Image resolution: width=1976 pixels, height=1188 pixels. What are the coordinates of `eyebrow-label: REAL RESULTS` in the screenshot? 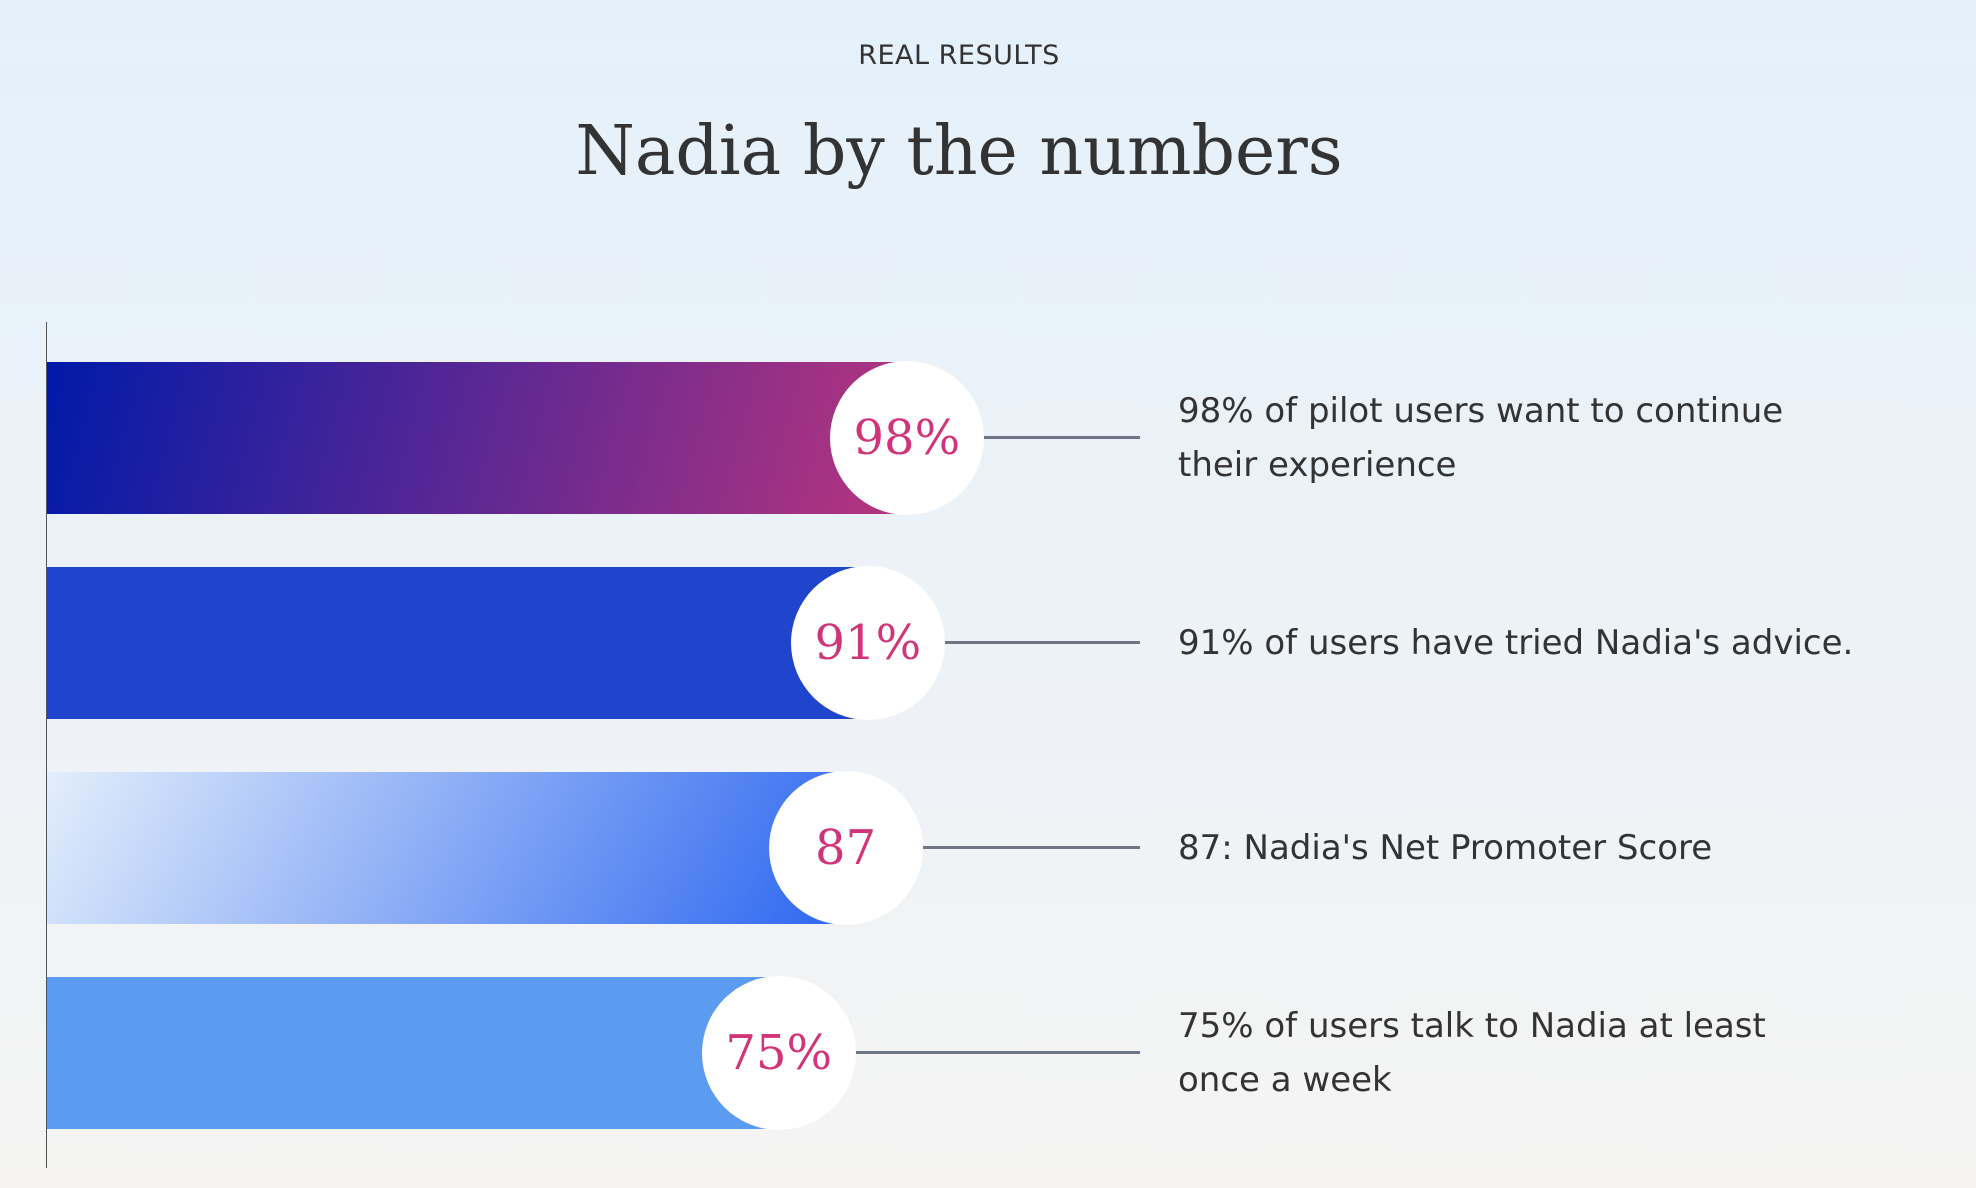 It's located at (959, 55).